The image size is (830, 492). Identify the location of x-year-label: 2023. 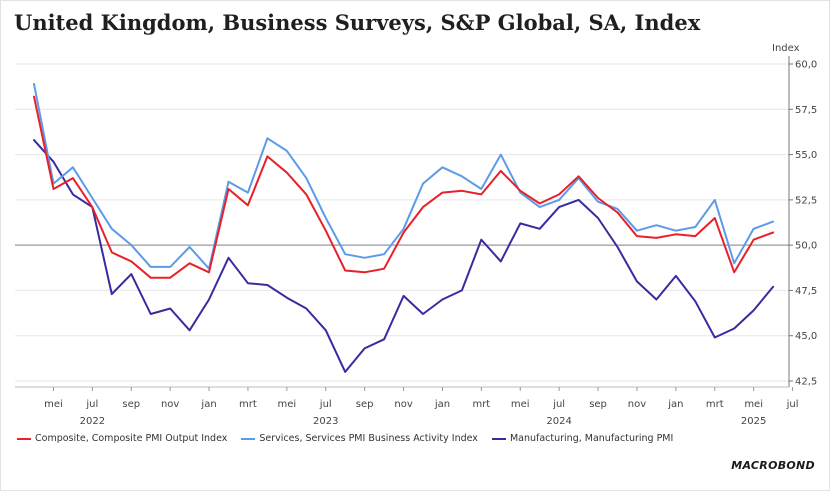
(325, 421).